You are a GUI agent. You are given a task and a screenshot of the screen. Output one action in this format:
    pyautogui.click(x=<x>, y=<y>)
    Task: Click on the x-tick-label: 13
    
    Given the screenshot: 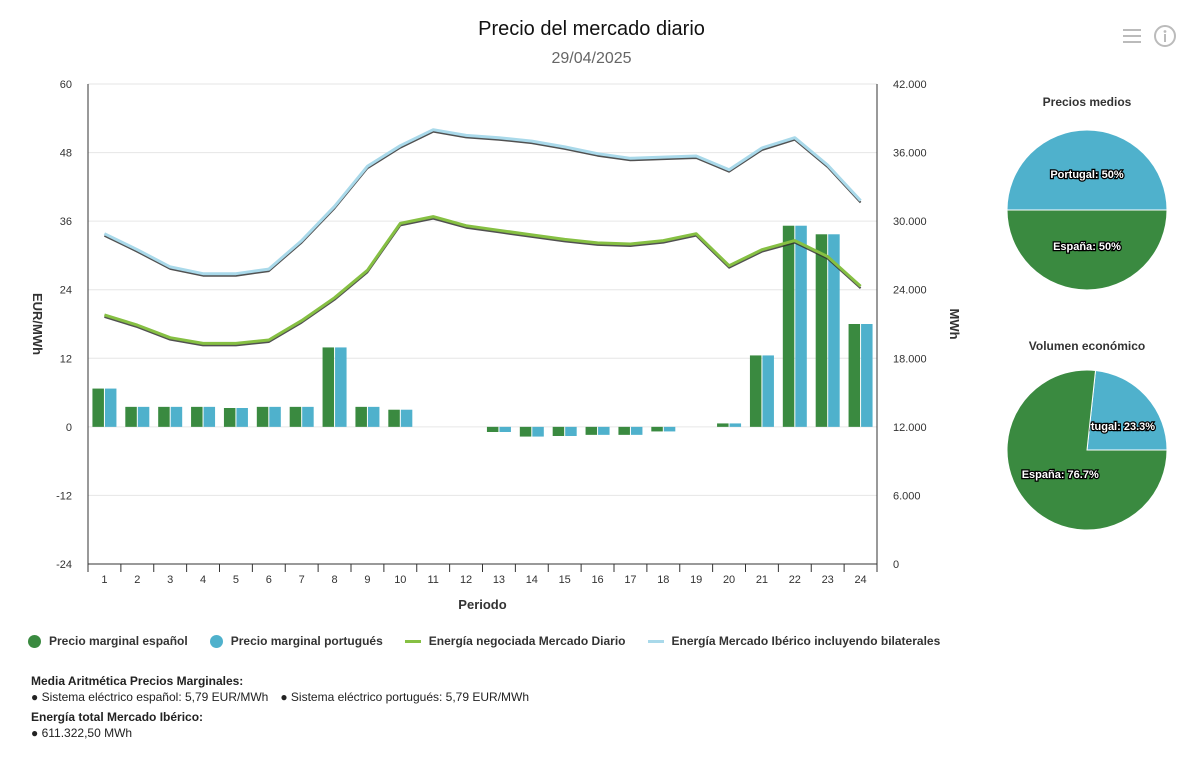 What is the action you would take?
    pyautogui.click(x=499, y=580)
    